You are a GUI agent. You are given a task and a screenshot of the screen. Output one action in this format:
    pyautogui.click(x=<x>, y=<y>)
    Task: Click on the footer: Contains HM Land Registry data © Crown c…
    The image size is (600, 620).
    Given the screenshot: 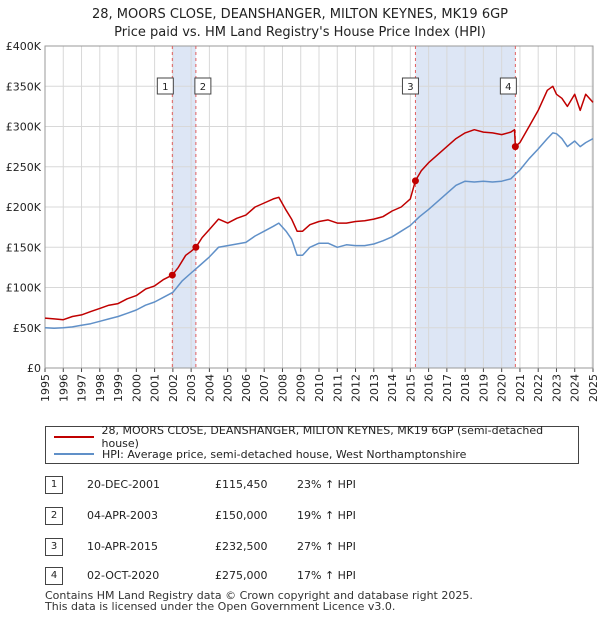 What is the action you would take?
    pyautogui.click(x=259, y=601)
    